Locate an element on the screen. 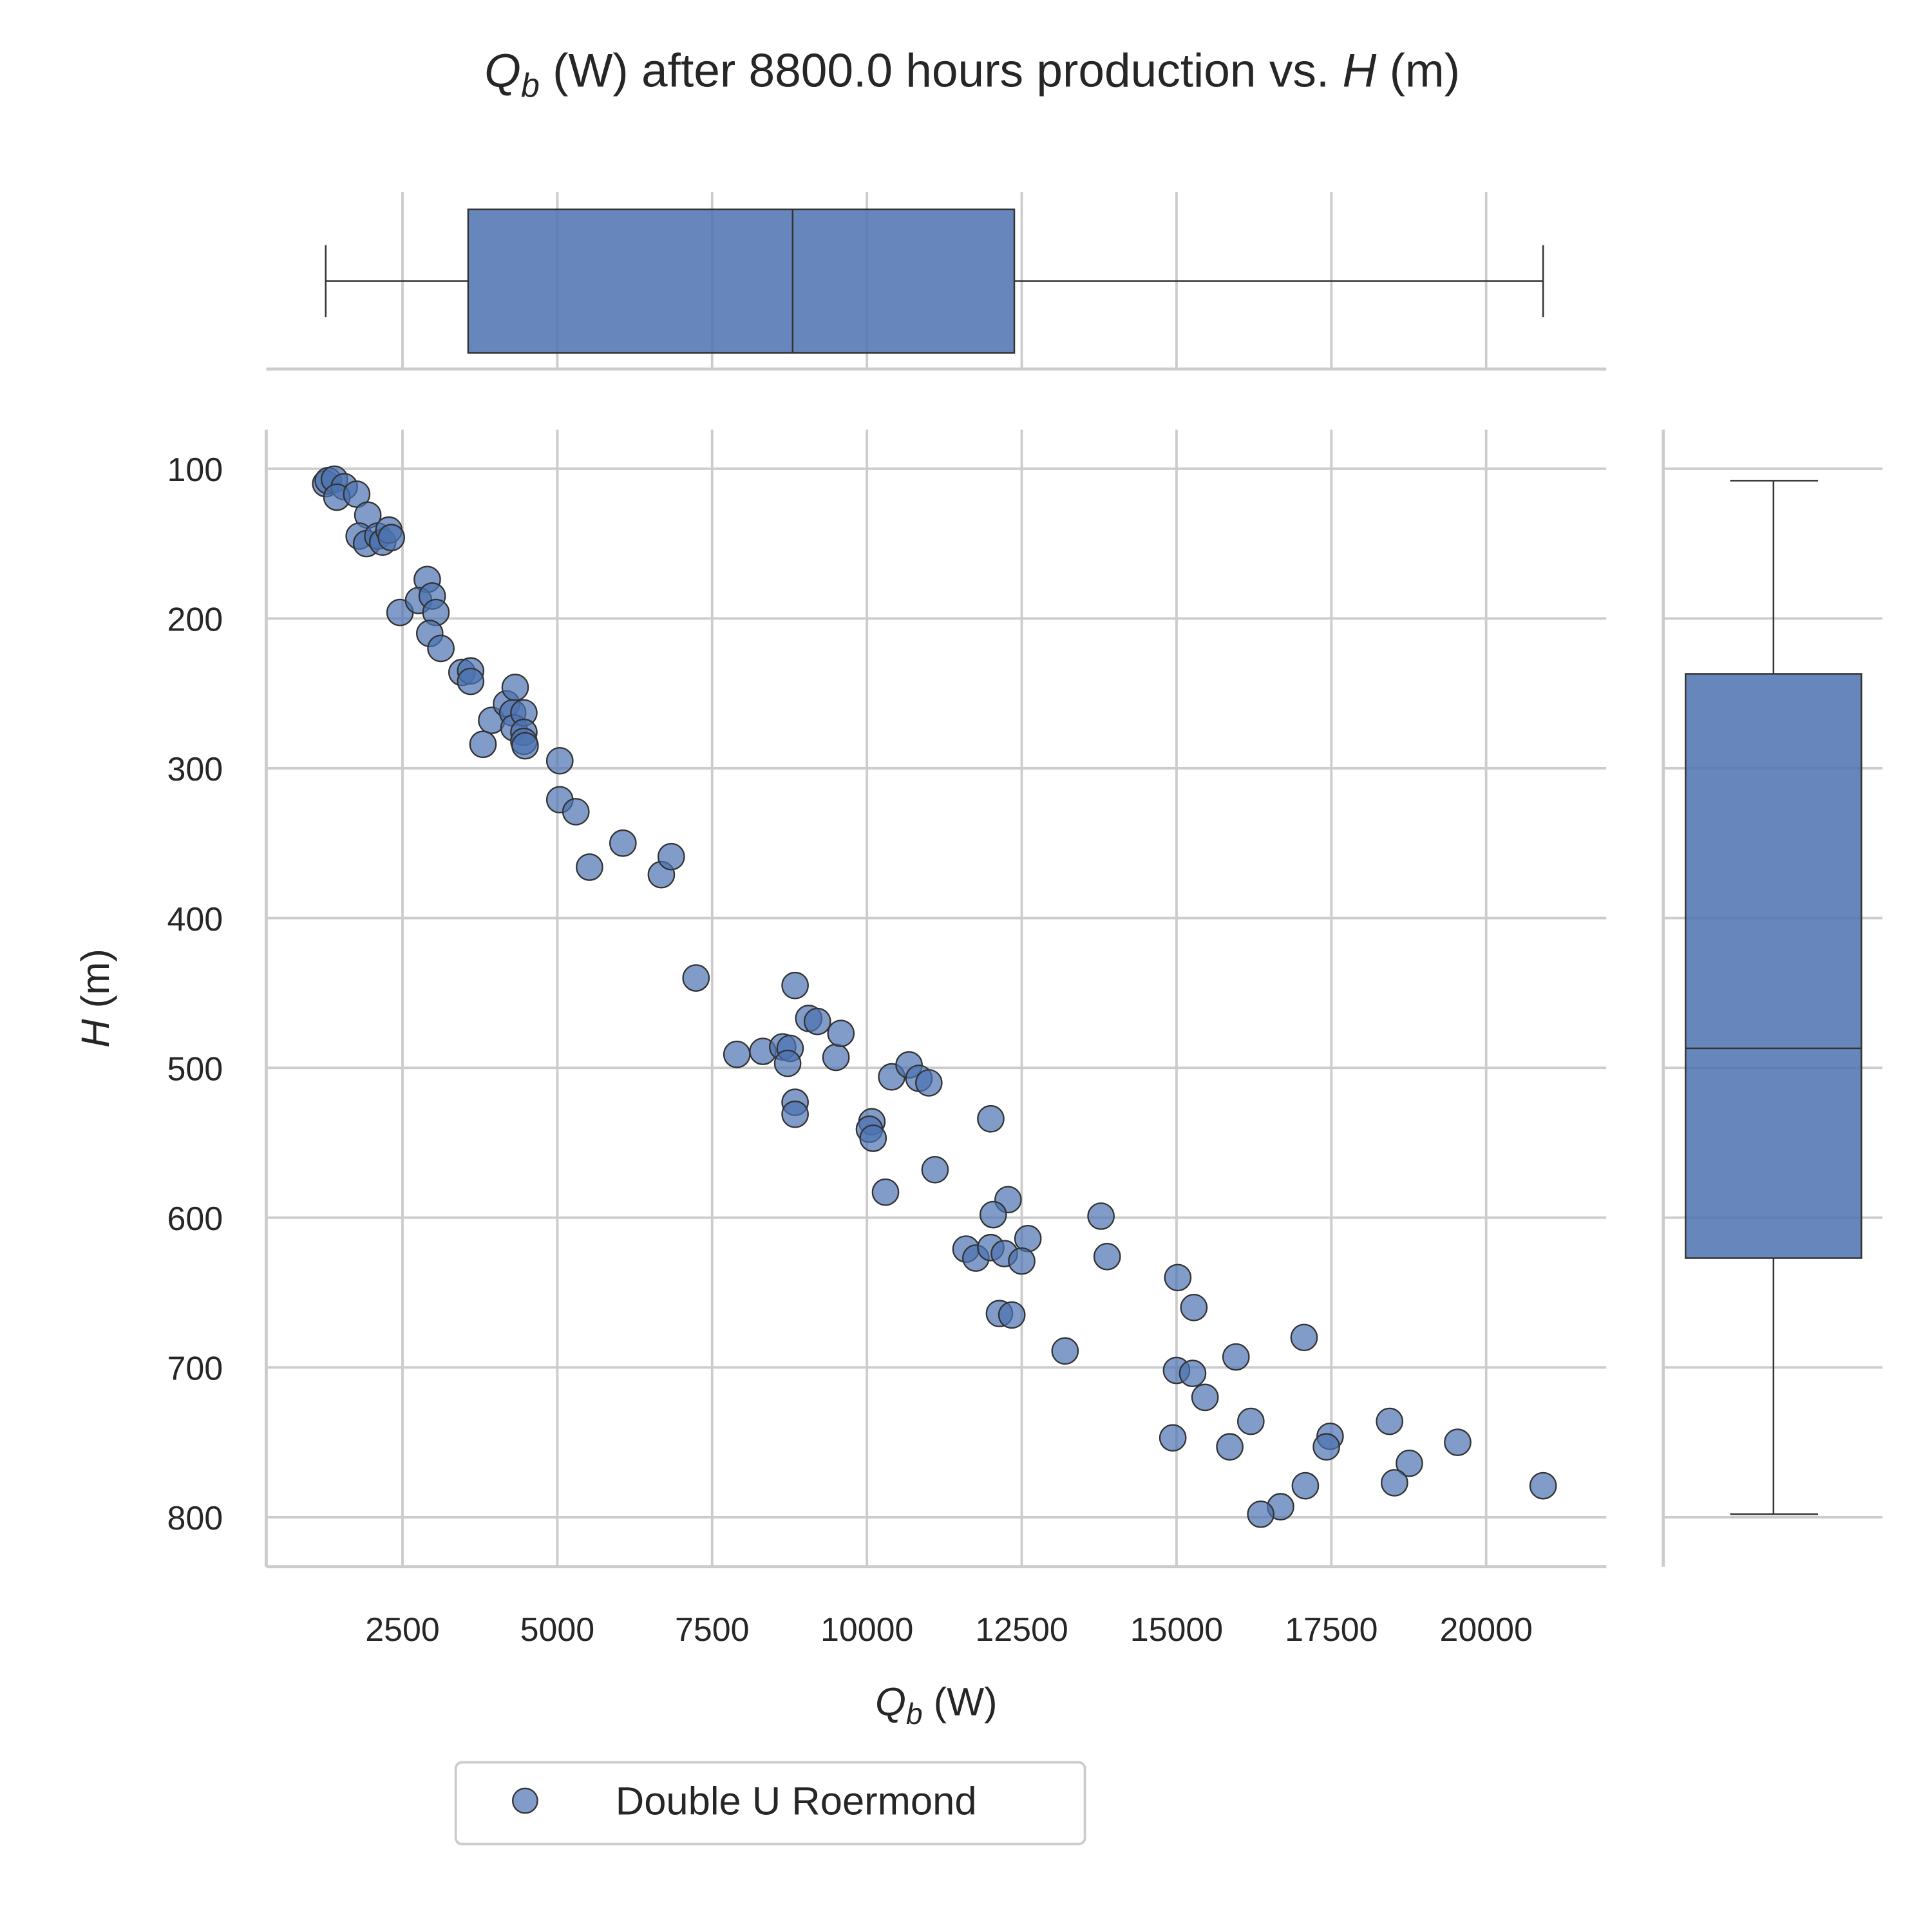  legend: Double U Roermond is located at coordinates (770, 1803).